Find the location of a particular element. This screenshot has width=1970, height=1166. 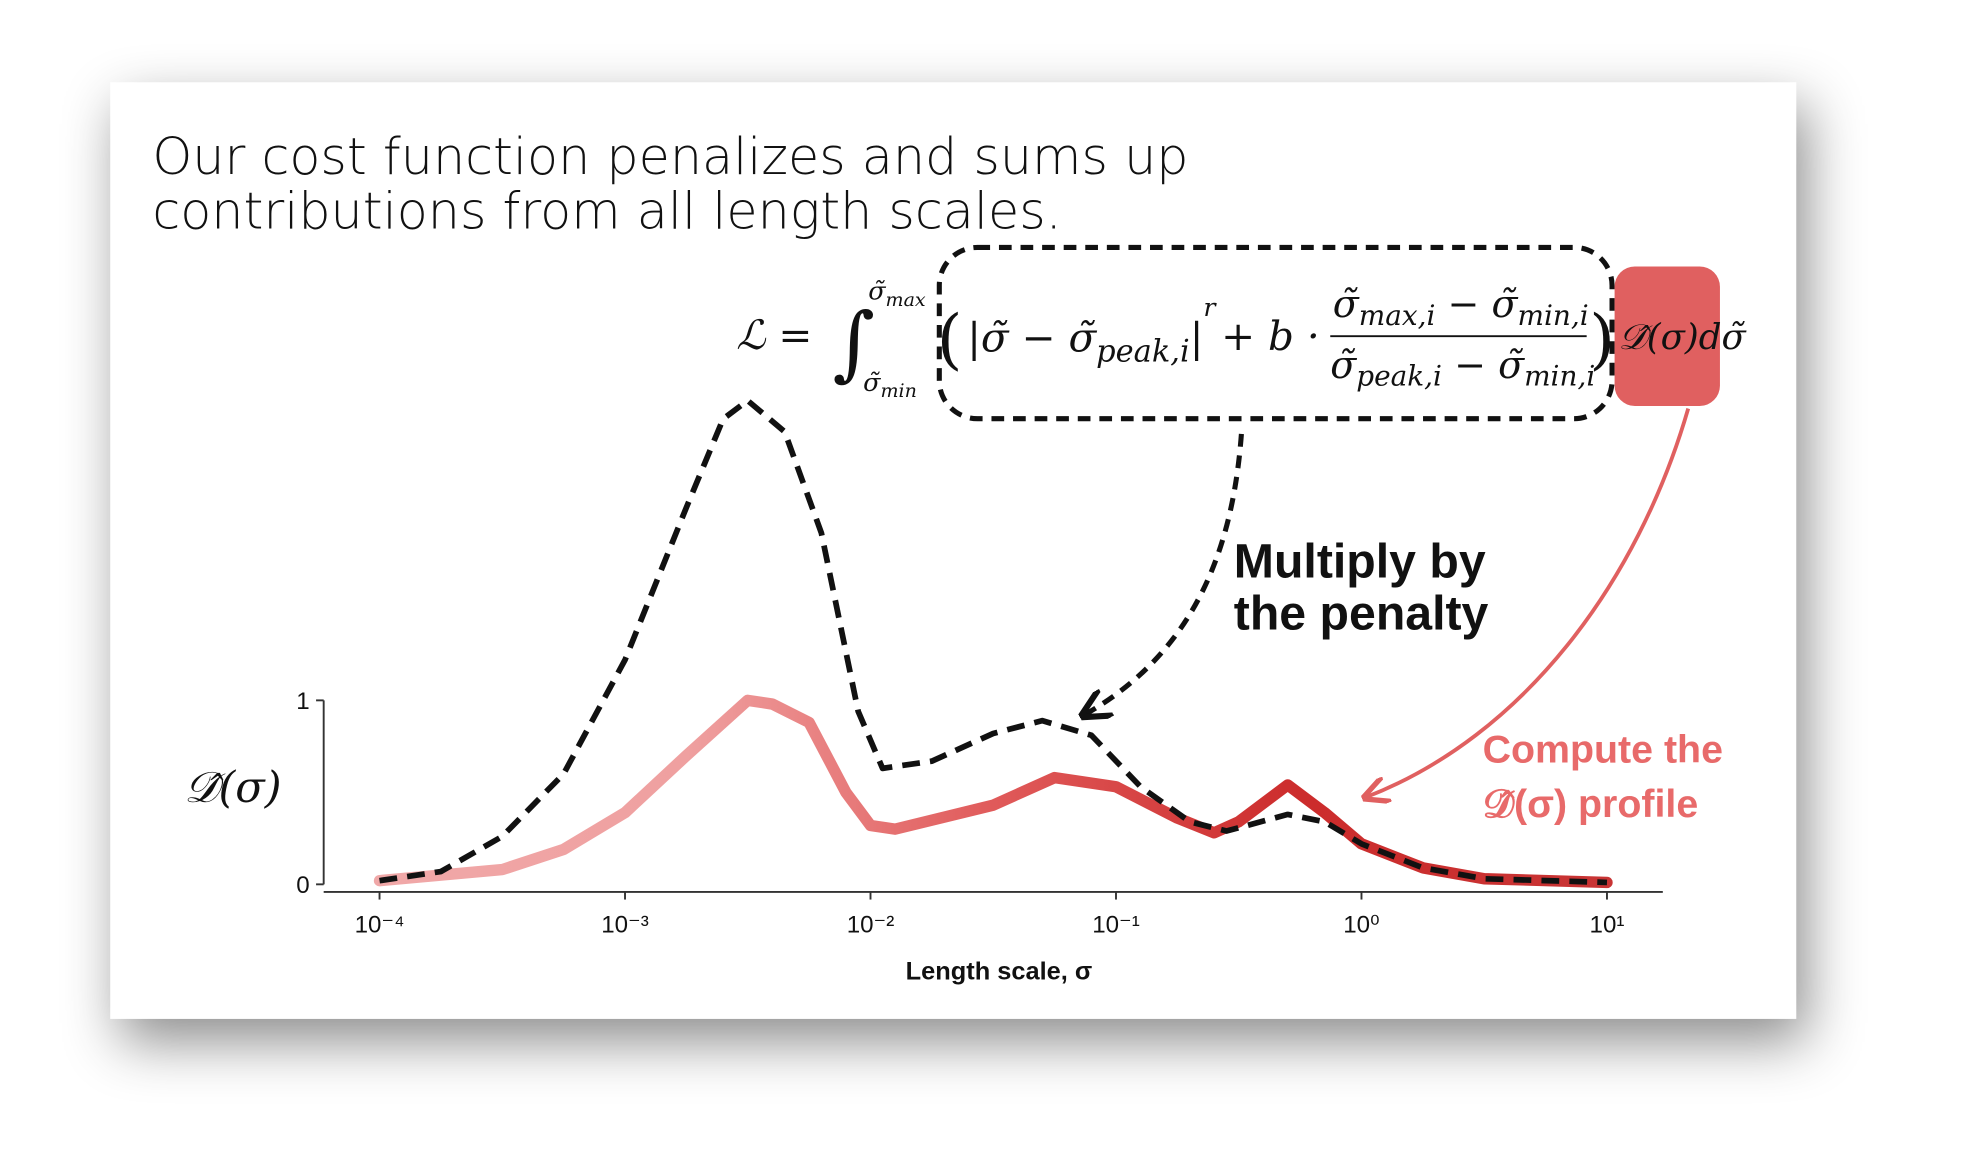

num-a: σ̃ is located at coordinates (1346, 304).